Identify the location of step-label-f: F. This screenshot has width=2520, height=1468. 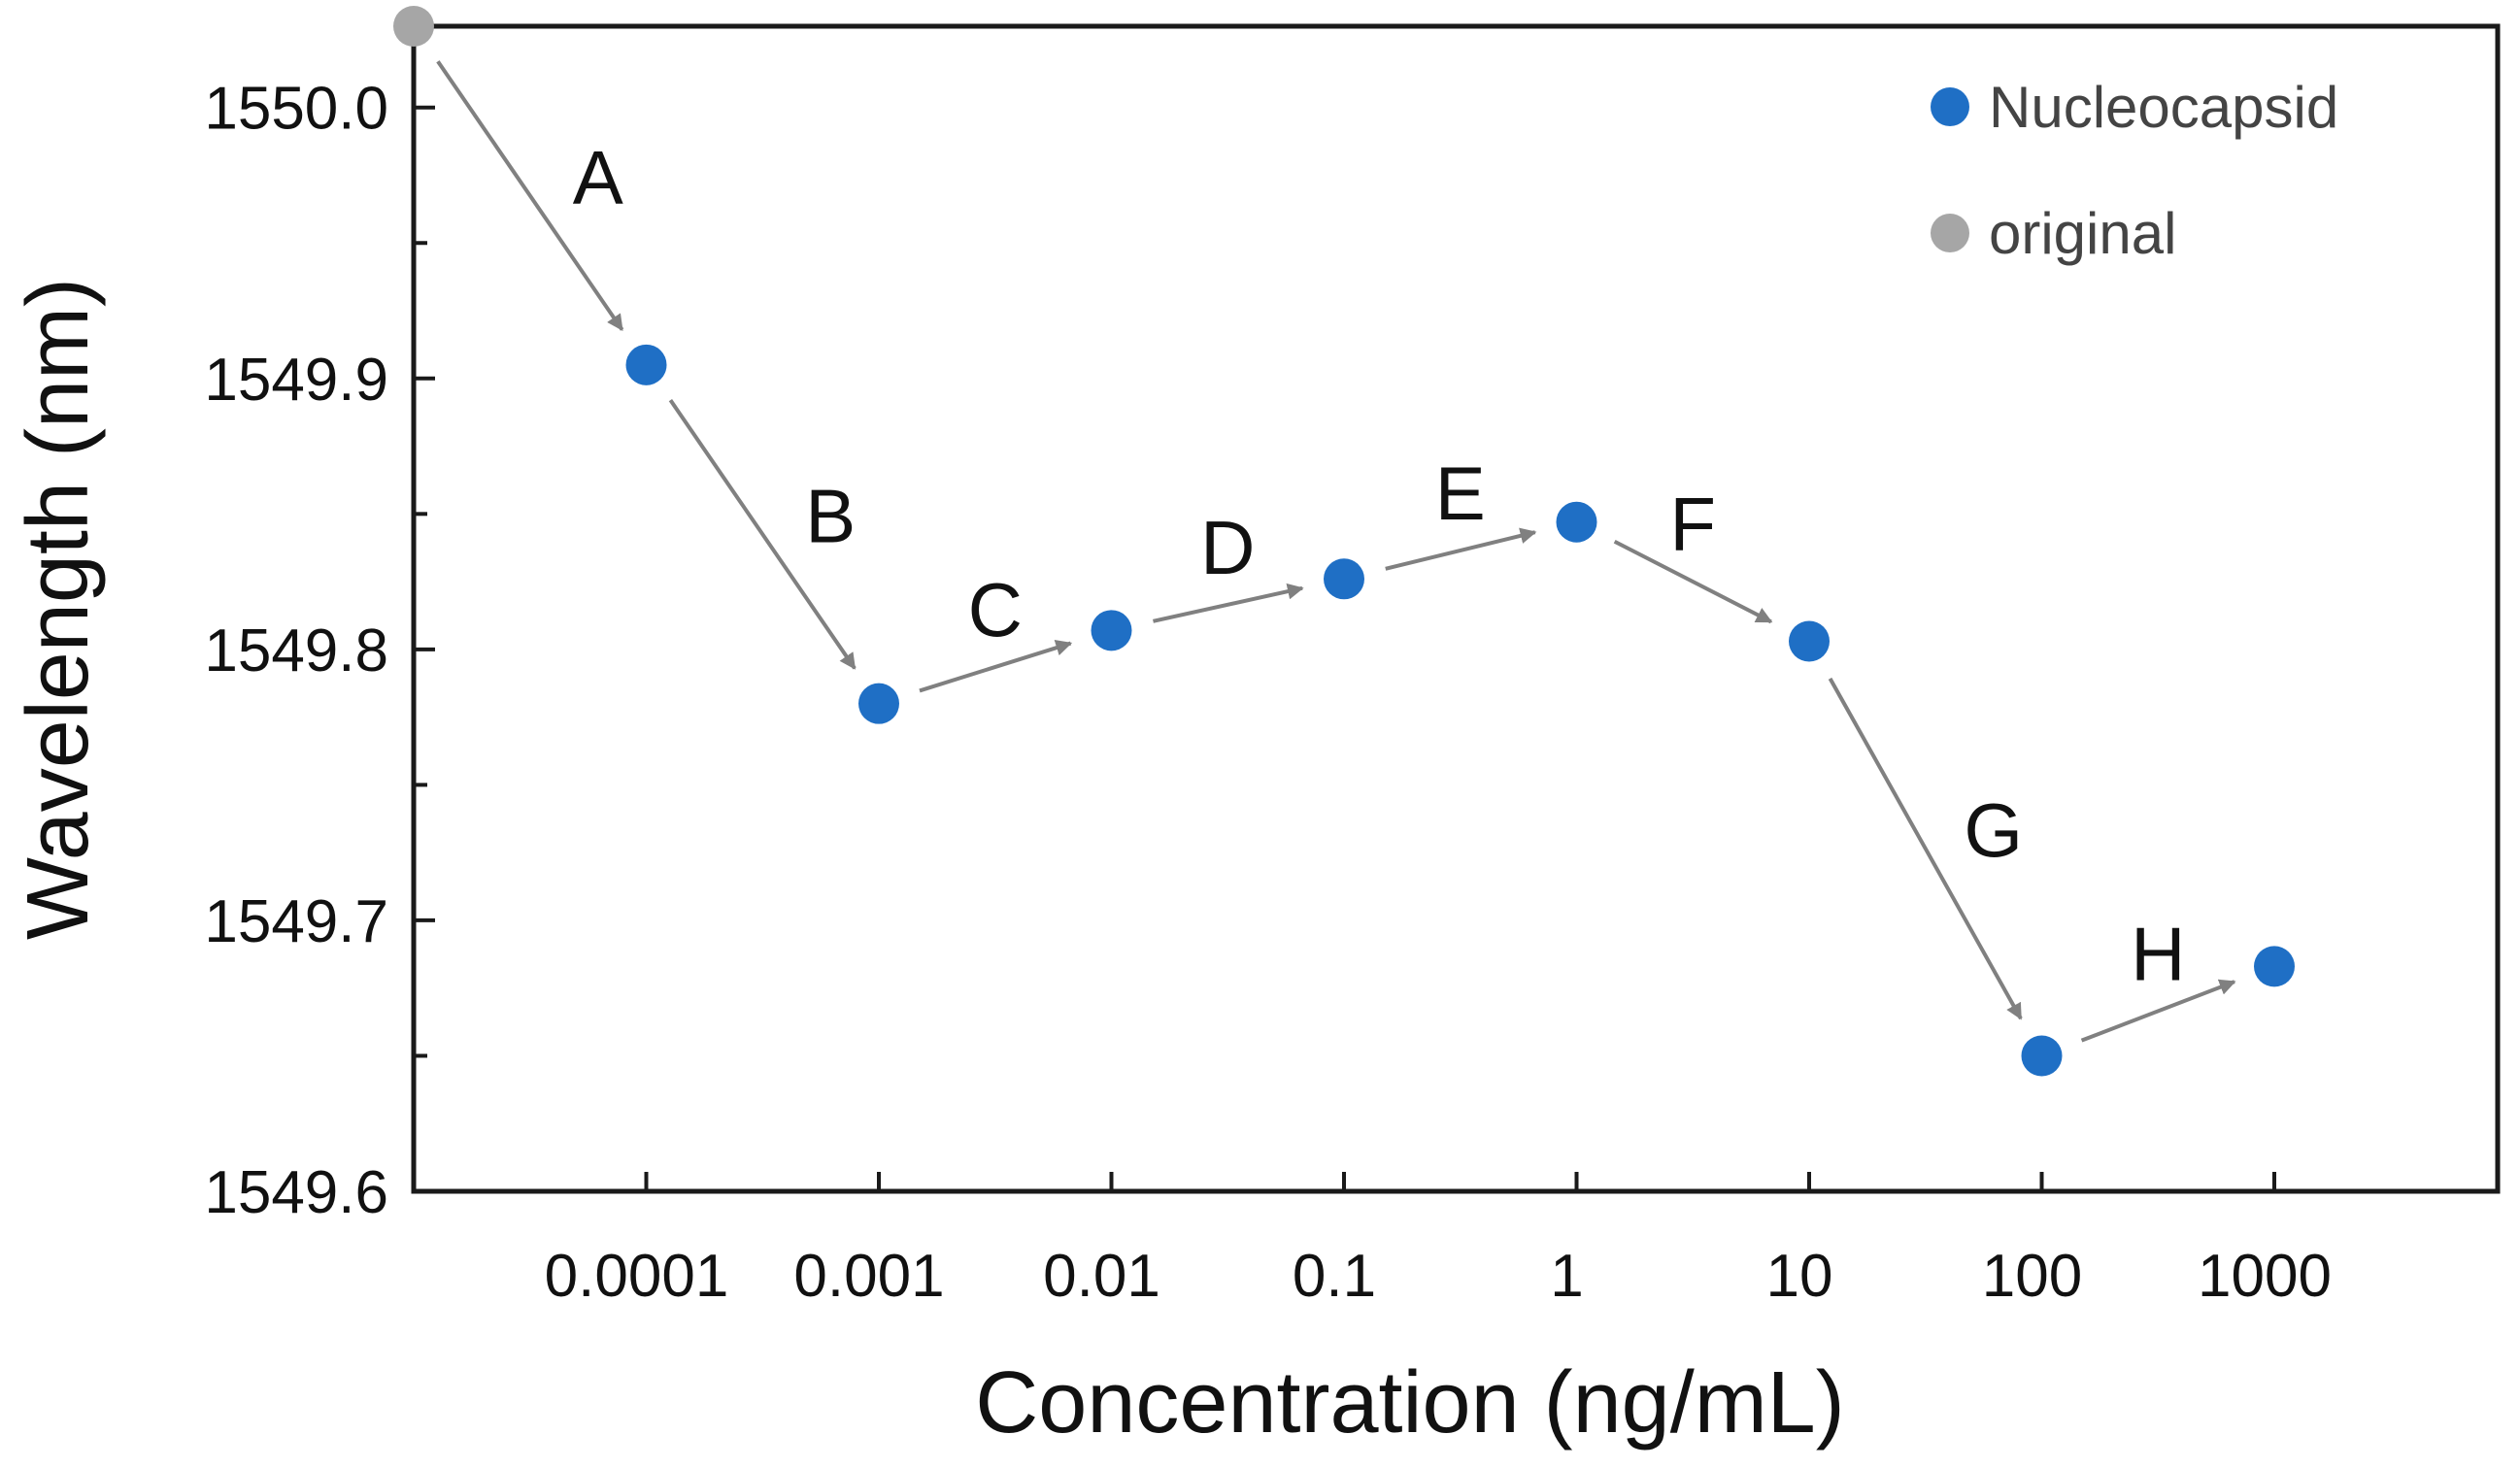
(1692, 524).